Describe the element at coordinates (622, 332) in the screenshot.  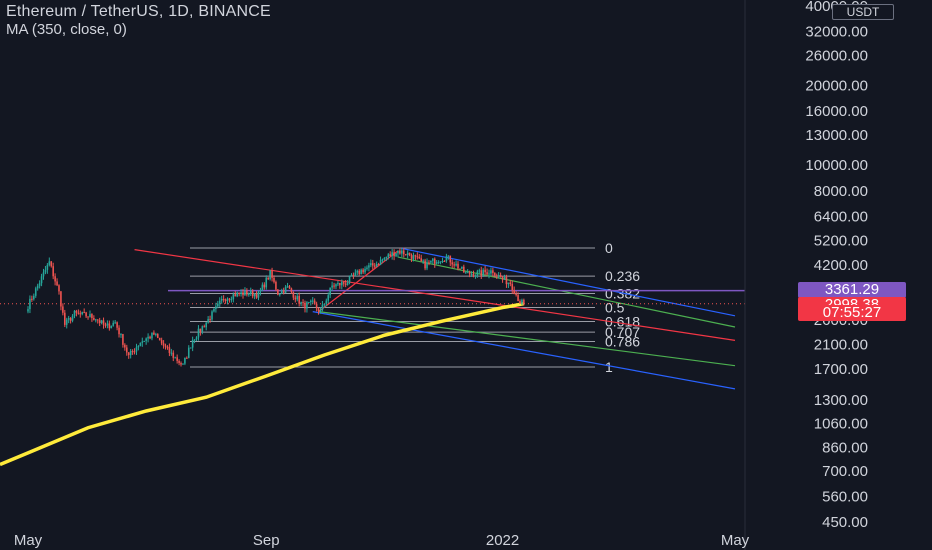
I see `fib-level-label: 0.707` at that location.